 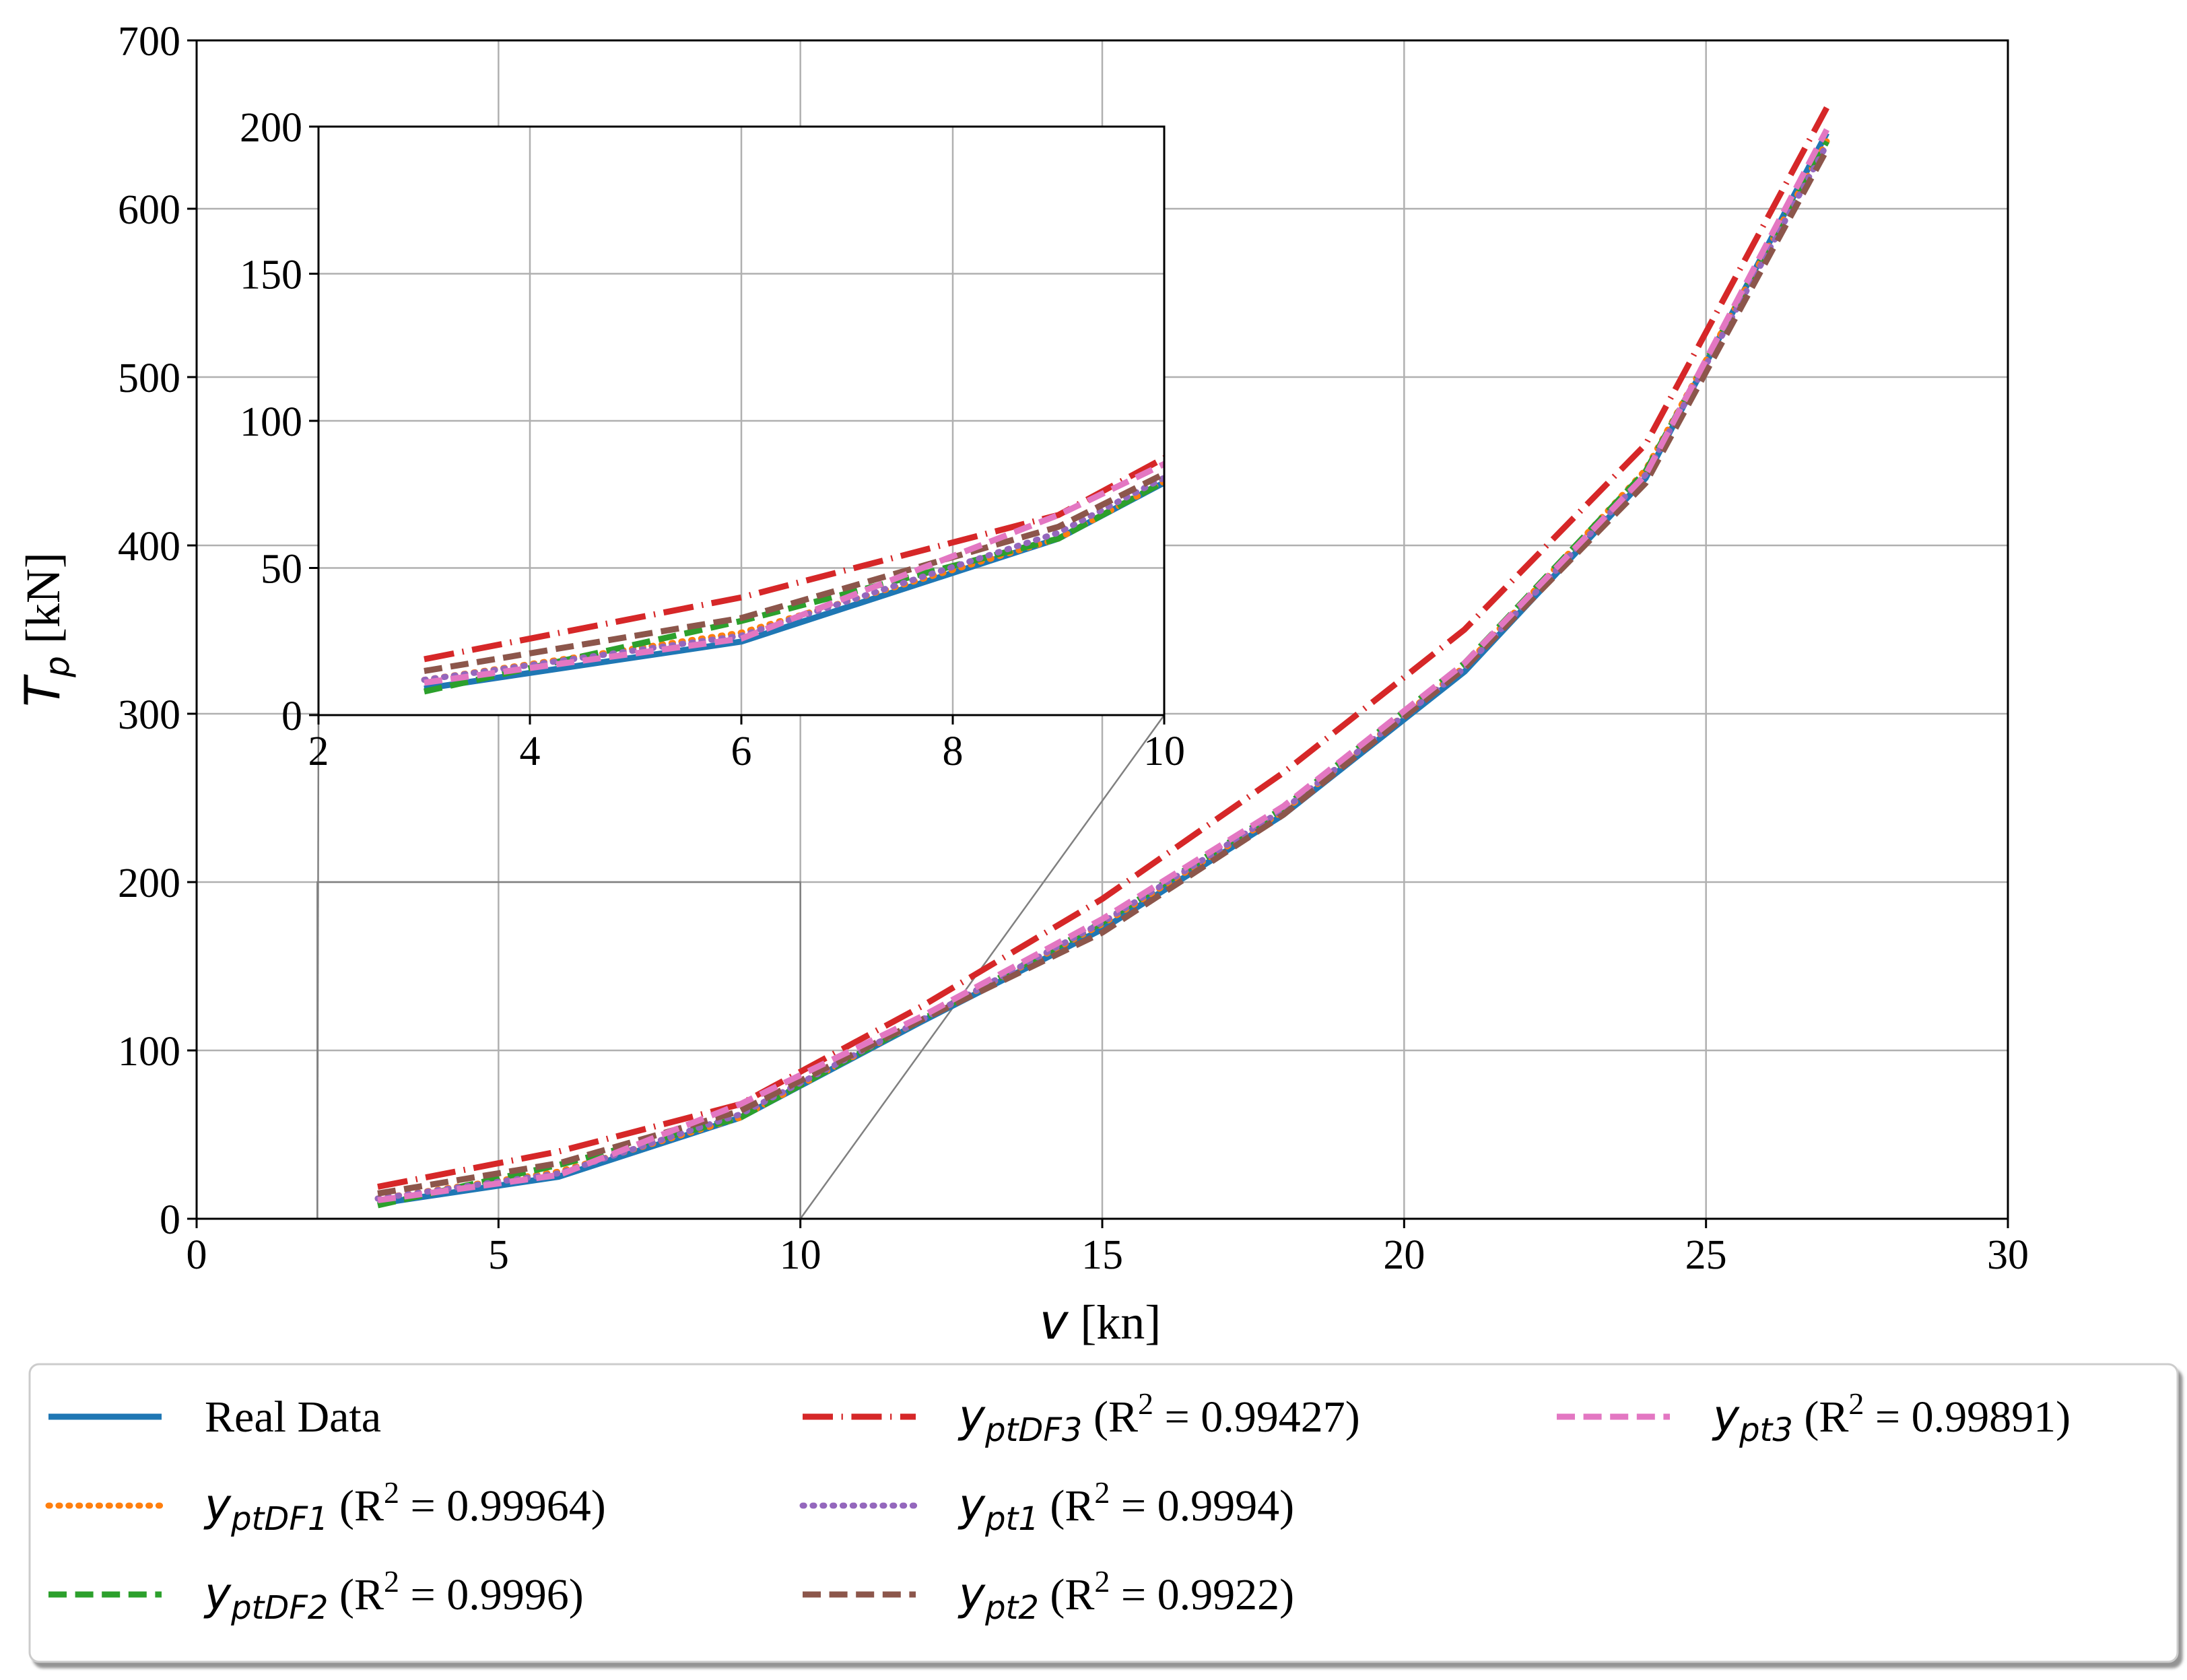 I want to click on inset-series-line-pt1, so click(x=793, y=578).